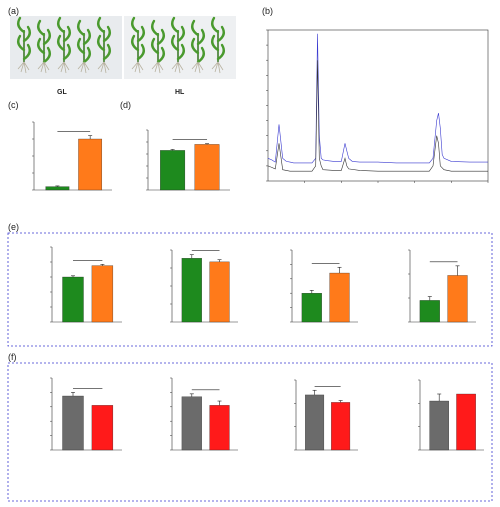 This screenshot has height=507, width=500. What do you see at coordinates (442, 286) in the screenshot?
I see `arabinose-bar-chart` at bounding box center [442, 286].